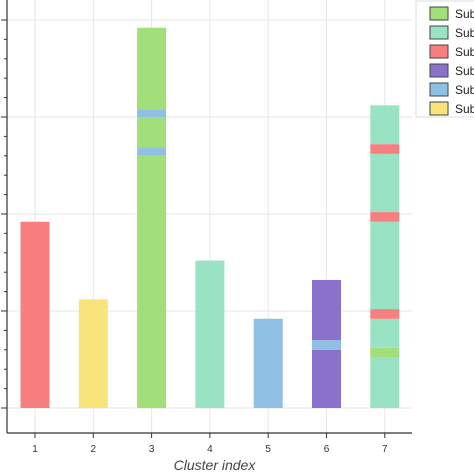 Image resolution: width=474 pixels, height=474 pixels. Describe the element at coordinates (385, 449) in the screenshot. I see `x-tick-label: 7` at that location.